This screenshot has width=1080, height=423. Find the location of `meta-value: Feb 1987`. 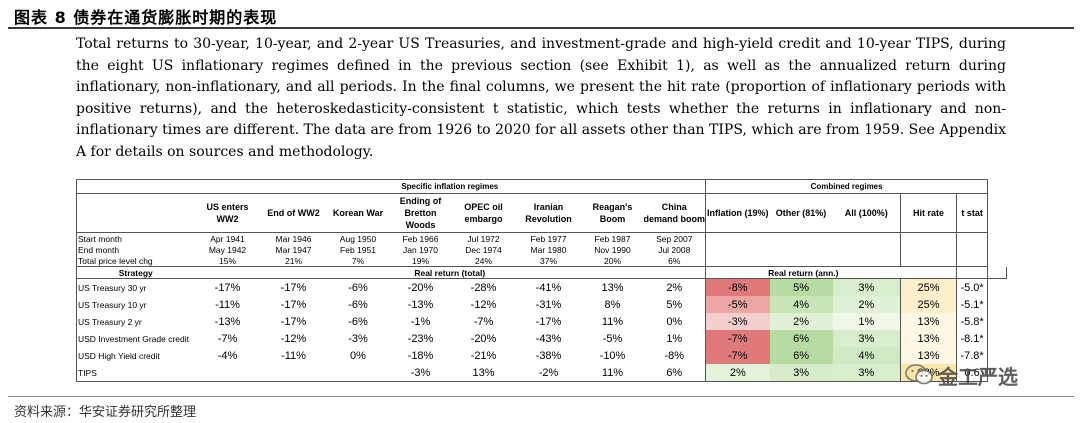

meta-value: Feb 1987 is located at coordinates (612, 238).